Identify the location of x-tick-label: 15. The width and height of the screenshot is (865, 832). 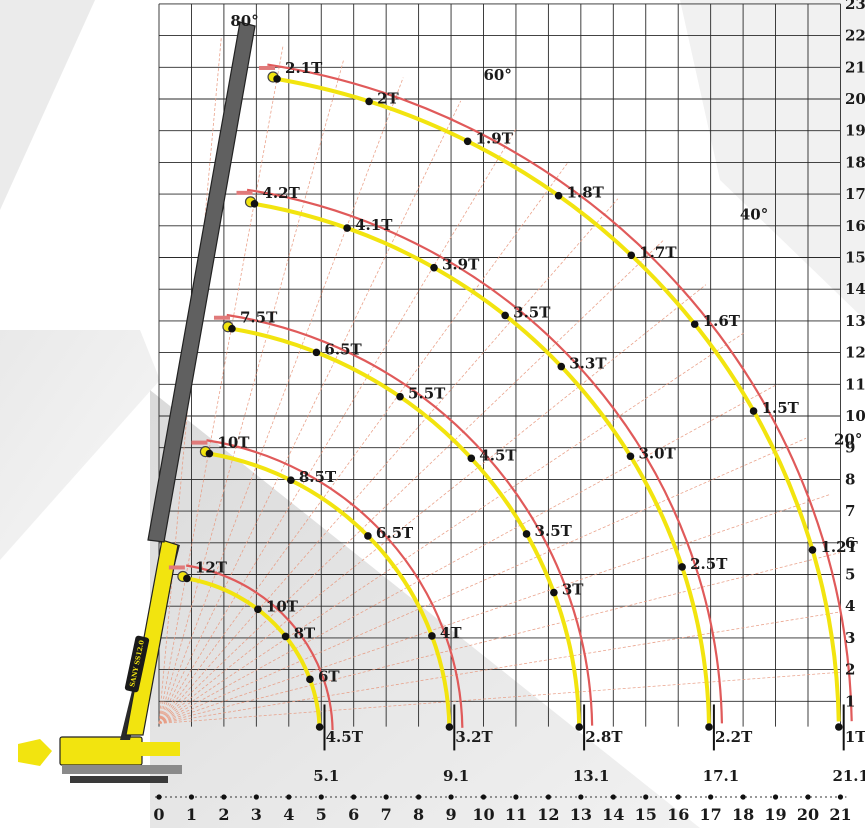
(646, 814).